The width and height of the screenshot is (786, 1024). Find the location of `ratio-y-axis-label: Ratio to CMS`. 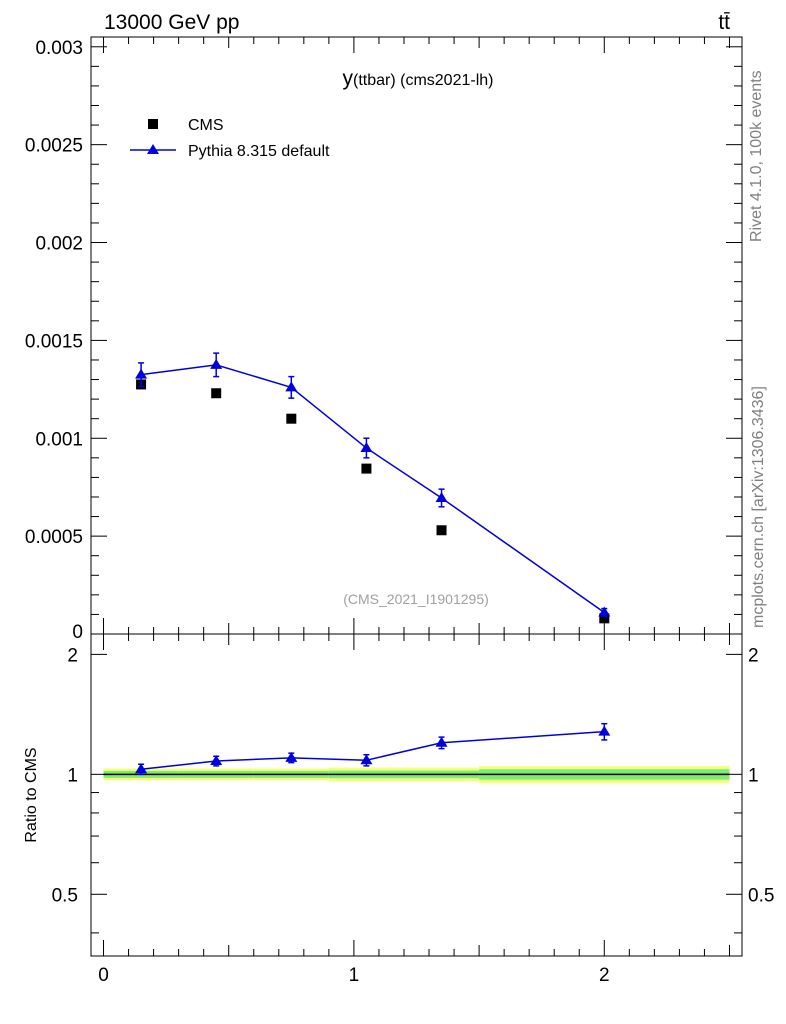

ratio-y-axis-label: Ratio to CMS is located at coordinates (31, 794).